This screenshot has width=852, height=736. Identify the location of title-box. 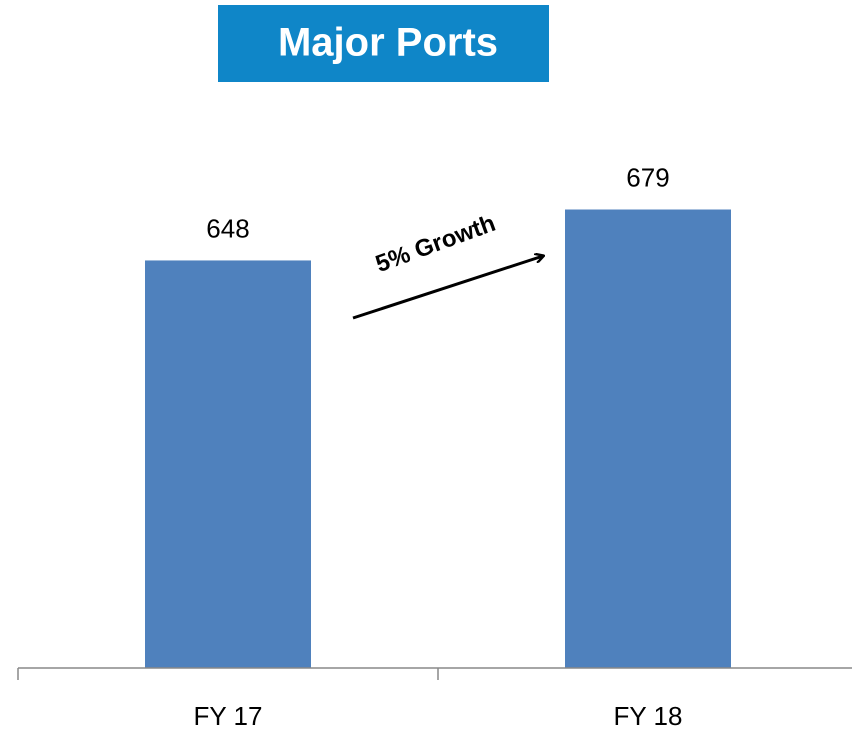
(383, 43).